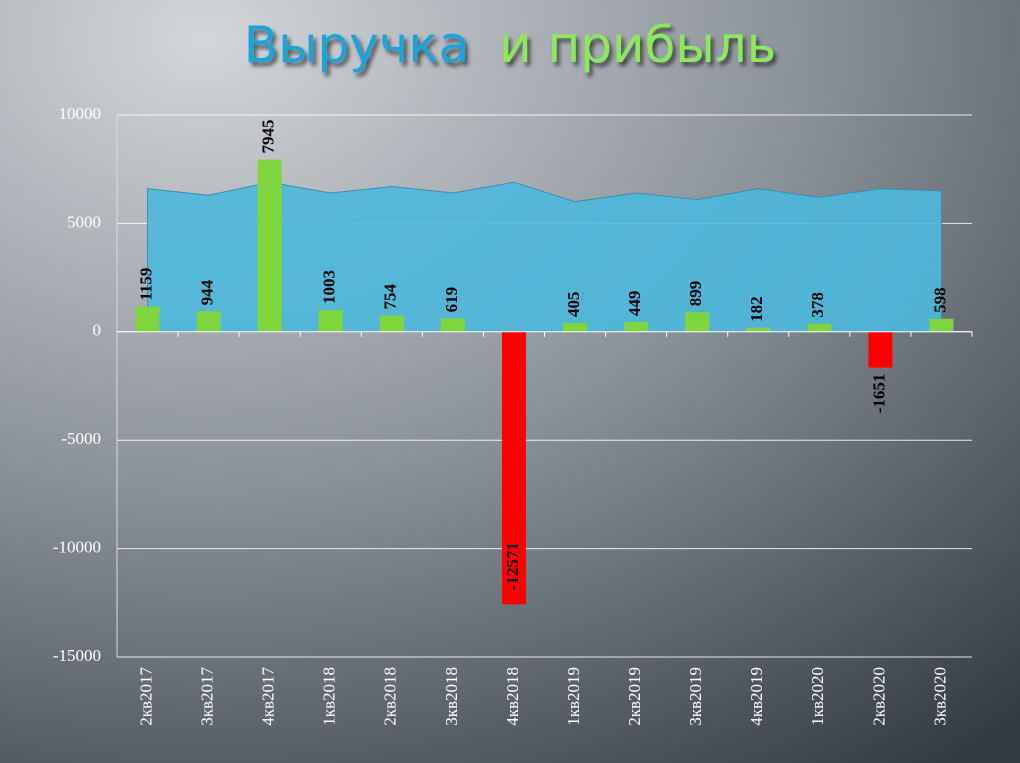 The width and height of the screenshot is (1020, 763). I want to click on value-label: 619, so click(451, 300).